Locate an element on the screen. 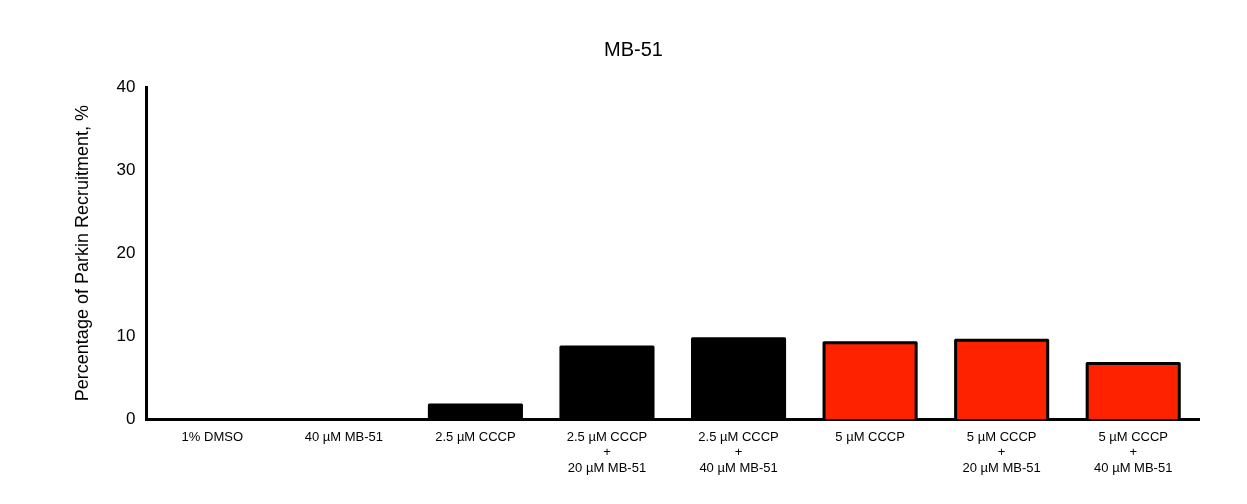  x-tick-label: 40 µM MB-51 is located at coordinates (343, 436).